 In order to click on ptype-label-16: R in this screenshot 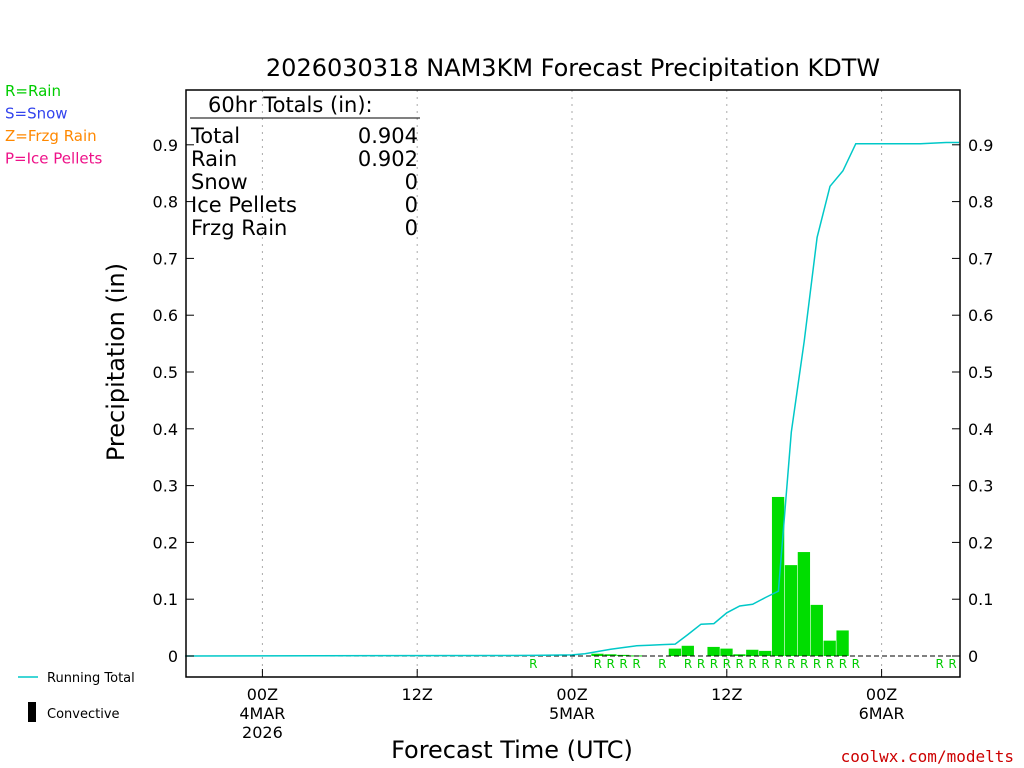, I will do `click(817, 664)`.